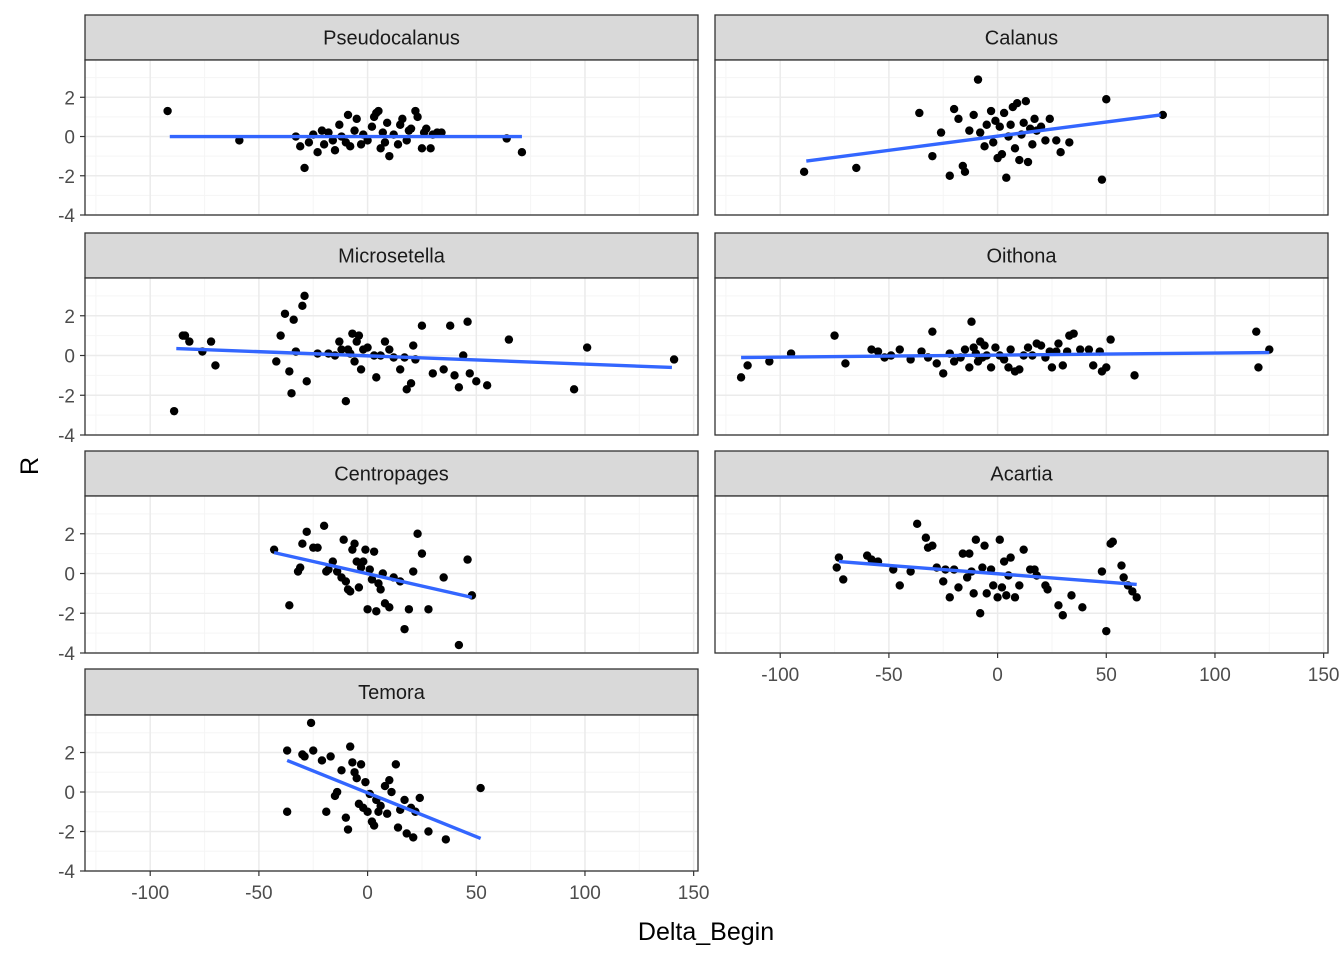 The width and height of the screenshot is (1344, 960). What do you see at coordinates (476, 893) in the screenshot?
I see `x-tick-label: 50` at bounding box center [476, 893].